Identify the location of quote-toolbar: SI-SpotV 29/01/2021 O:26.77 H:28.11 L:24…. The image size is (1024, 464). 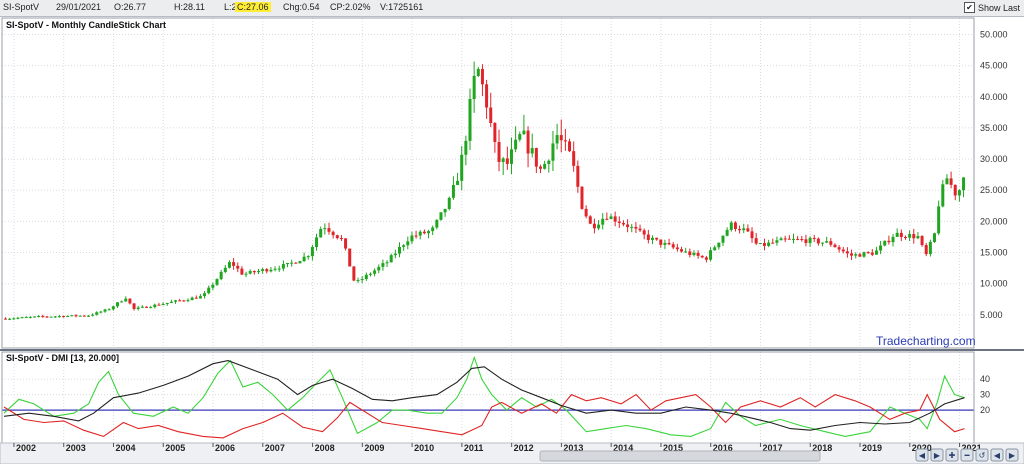
(512, 8).